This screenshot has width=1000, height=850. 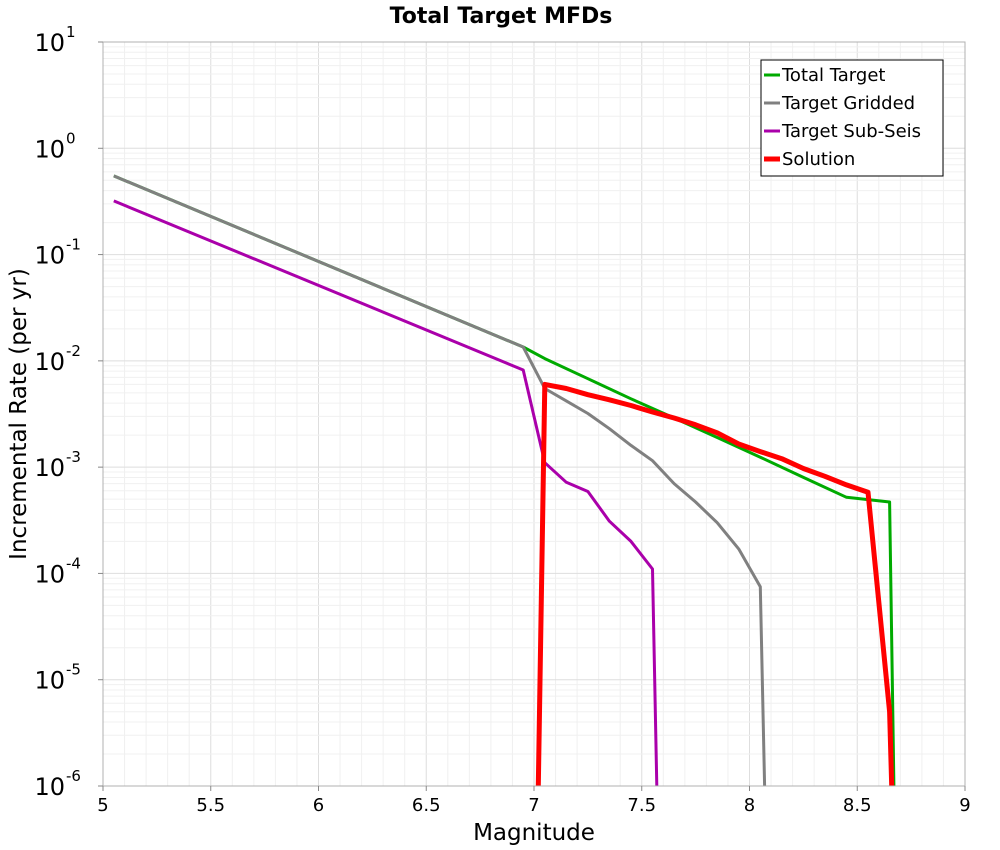 What do you see at coordinates (102, 805) in the screenshot?
I see `x-tick-label: 5` at bounding box center [102, 805].